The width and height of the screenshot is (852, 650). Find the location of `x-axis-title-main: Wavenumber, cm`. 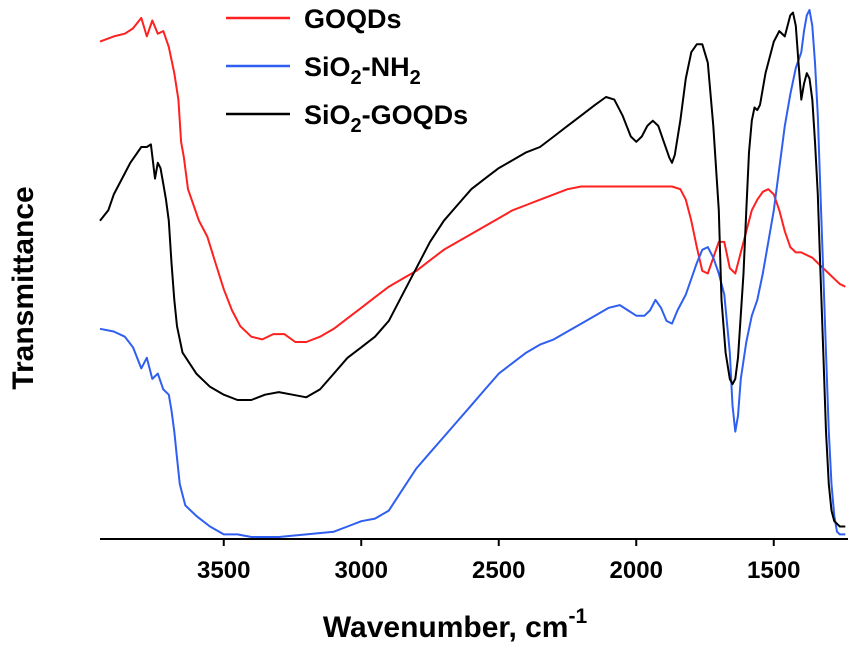

x-axis-title-main: Wavenumber, cm is located at coordinates (446, 627).